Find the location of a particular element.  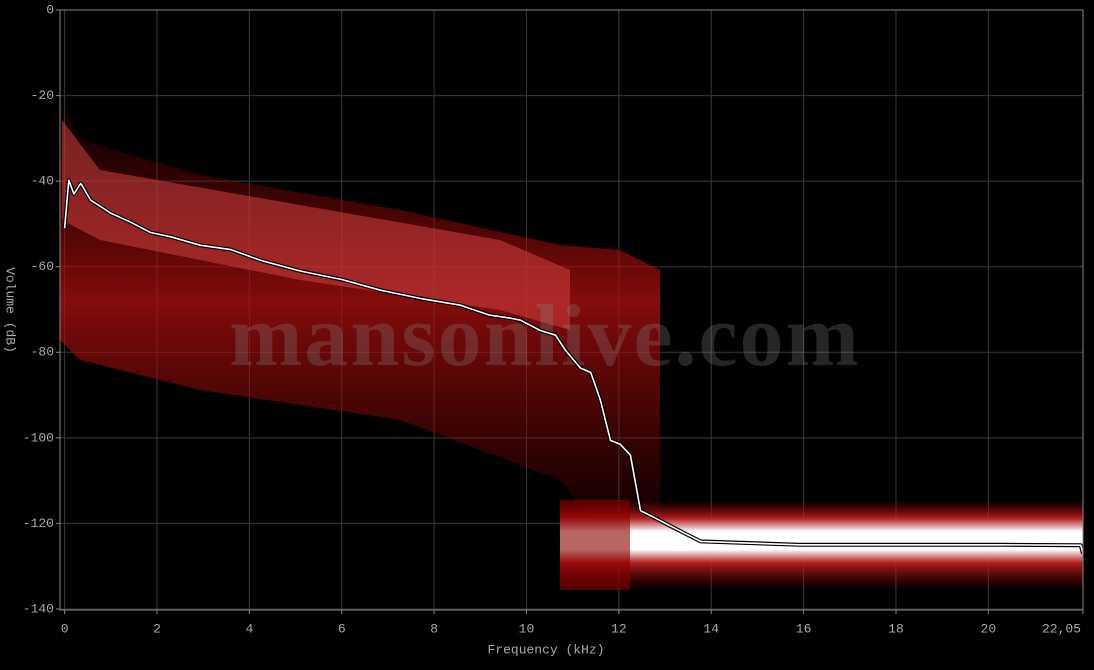

y-tick-label: -140 is located at coordinates (38, 608).